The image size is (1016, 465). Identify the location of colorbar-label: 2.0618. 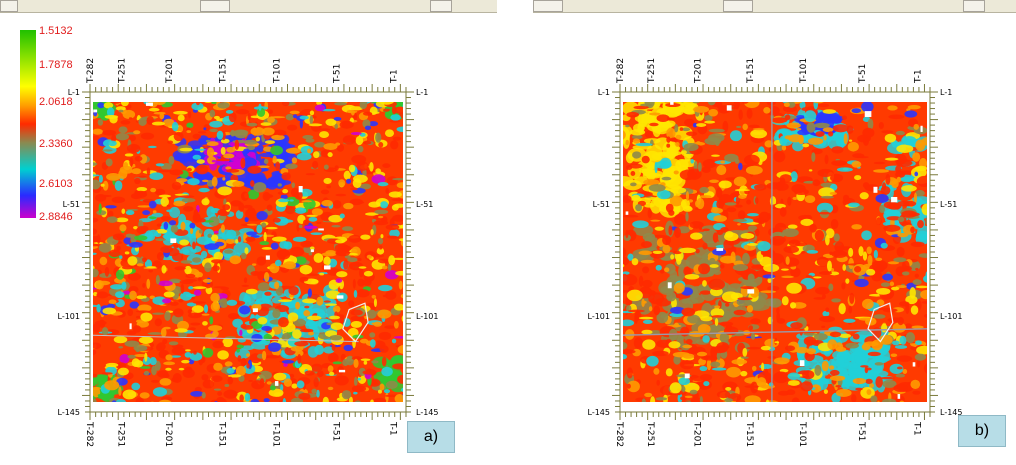
(56, 102).